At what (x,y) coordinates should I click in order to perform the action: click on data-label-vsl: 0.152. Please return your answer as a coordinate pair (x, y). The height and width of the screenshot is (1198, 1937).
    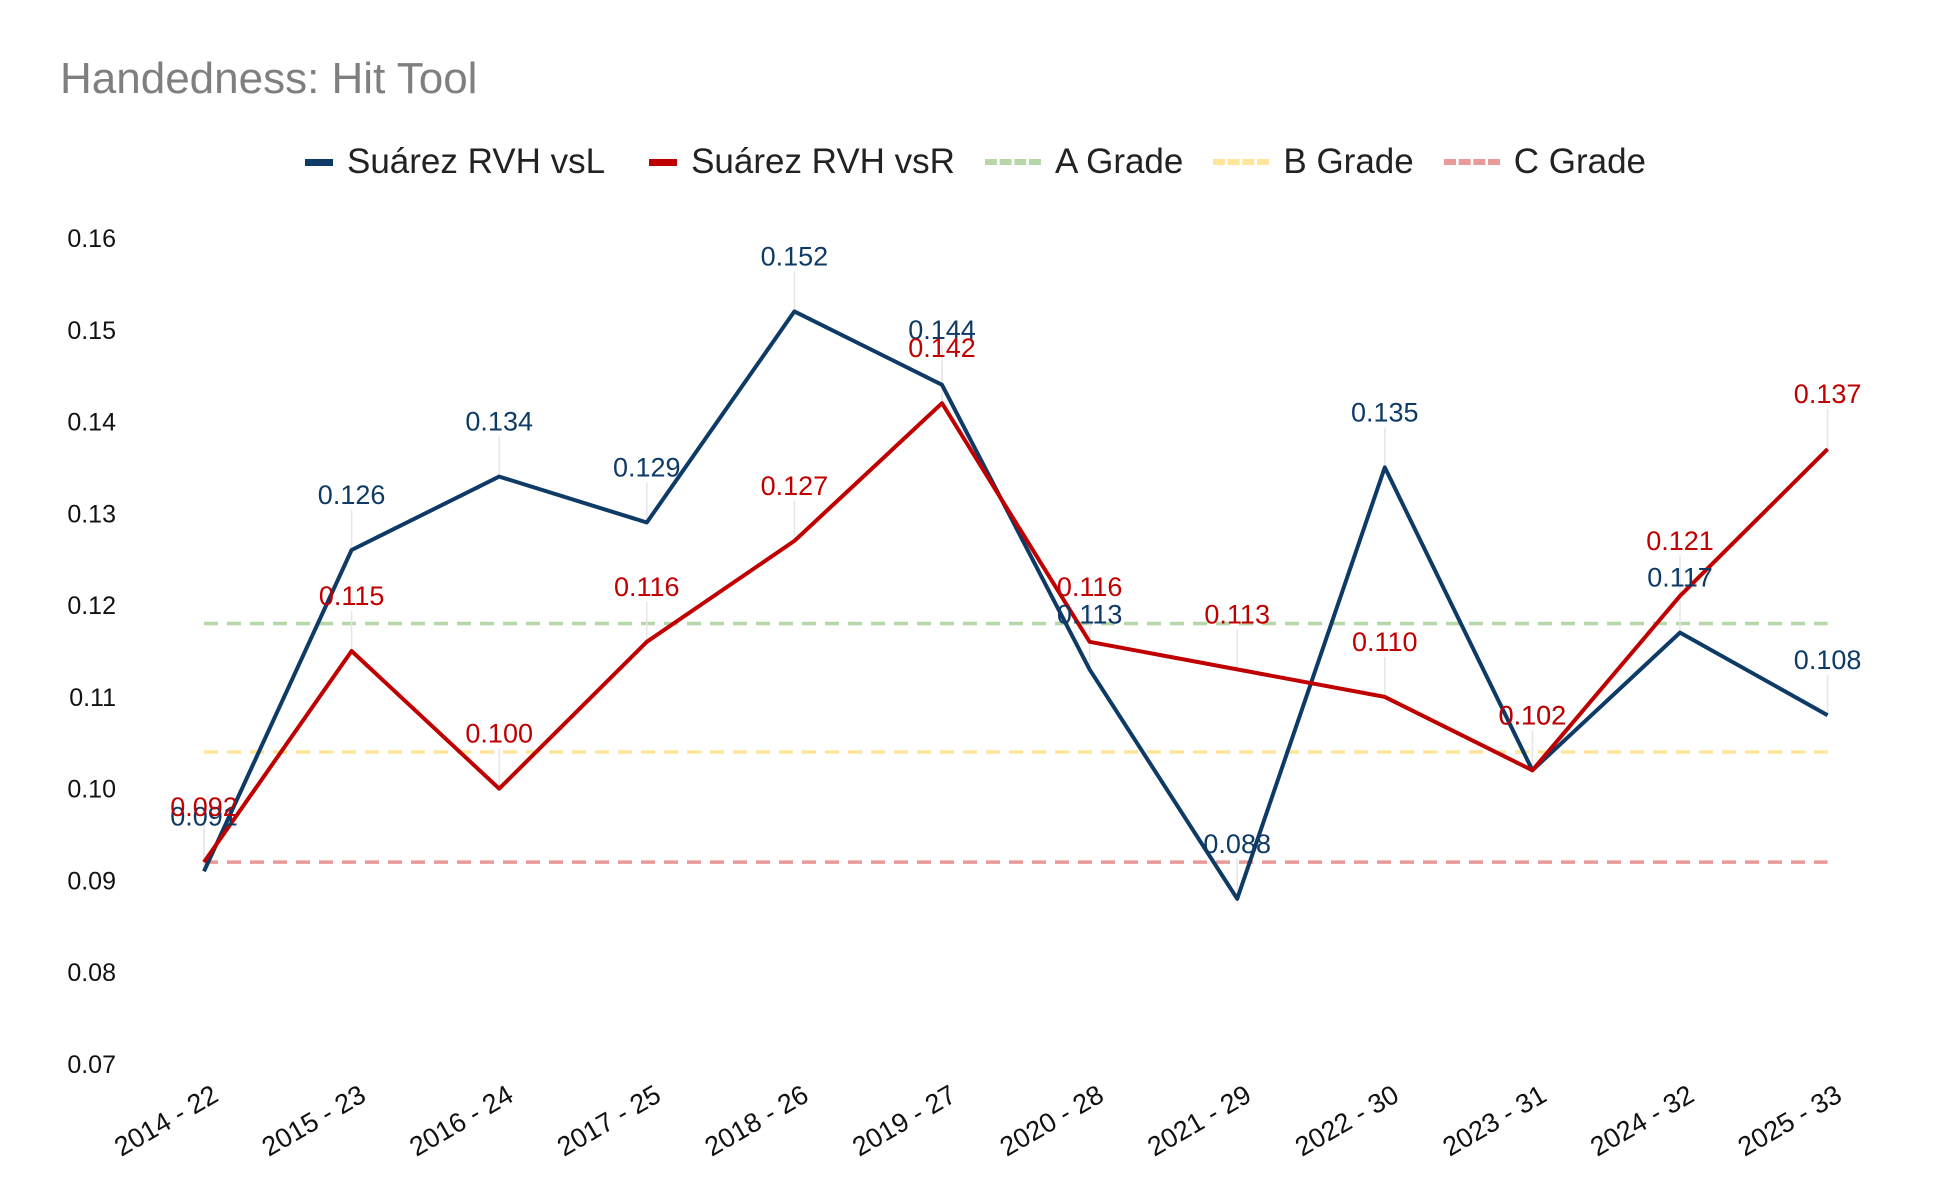
    Looking at the image, I should click on (795, 256).